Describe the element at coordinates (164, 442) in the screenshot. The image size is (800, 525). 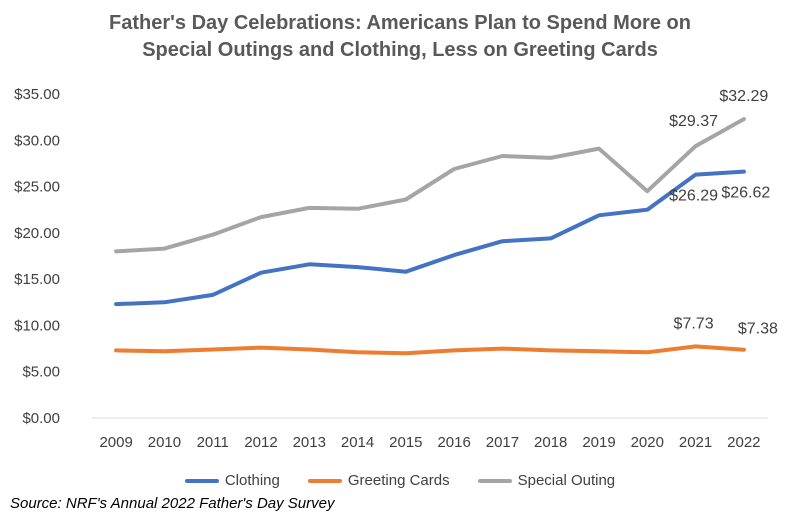
I see `x-tick-label: 2010` at that location.